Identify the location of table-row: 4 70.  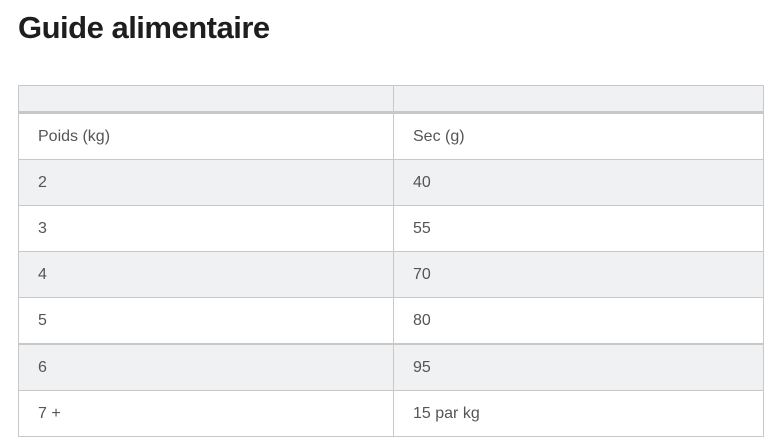
(391, 274).